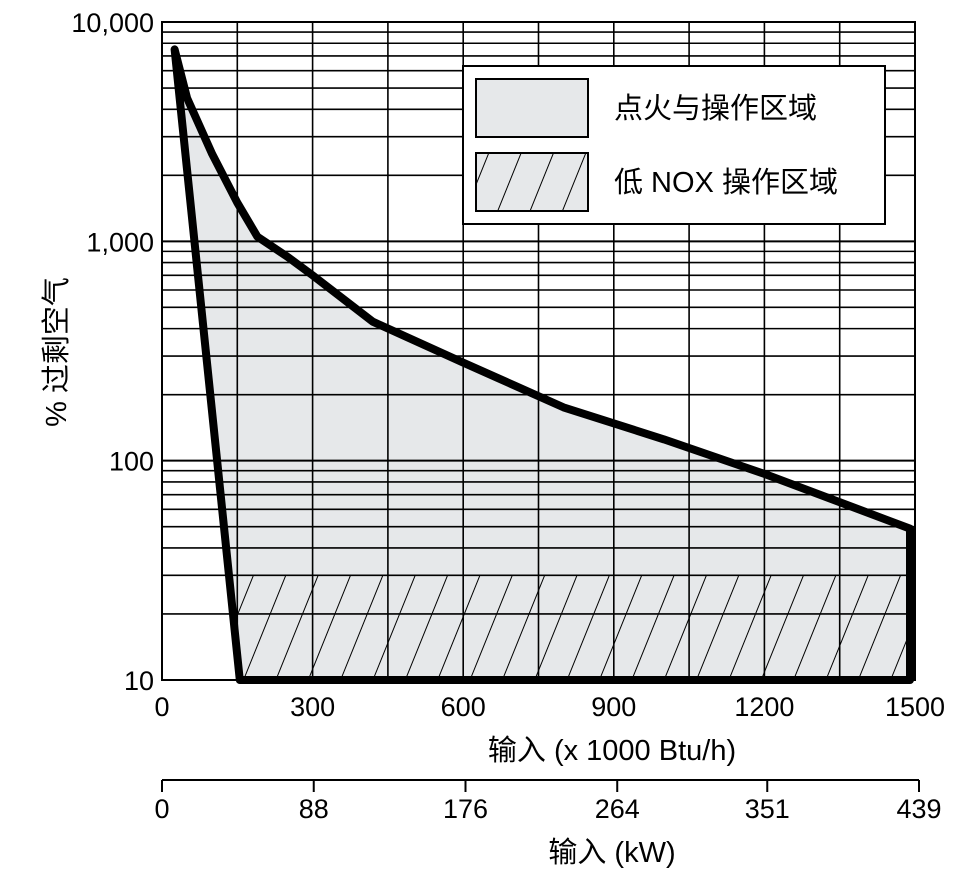 This screenshot has width=964, height=890. What do you see at coordinates (312, 707) in the screenshot?
I see `x-tick-label: 300` at bounding box center [312, 707].